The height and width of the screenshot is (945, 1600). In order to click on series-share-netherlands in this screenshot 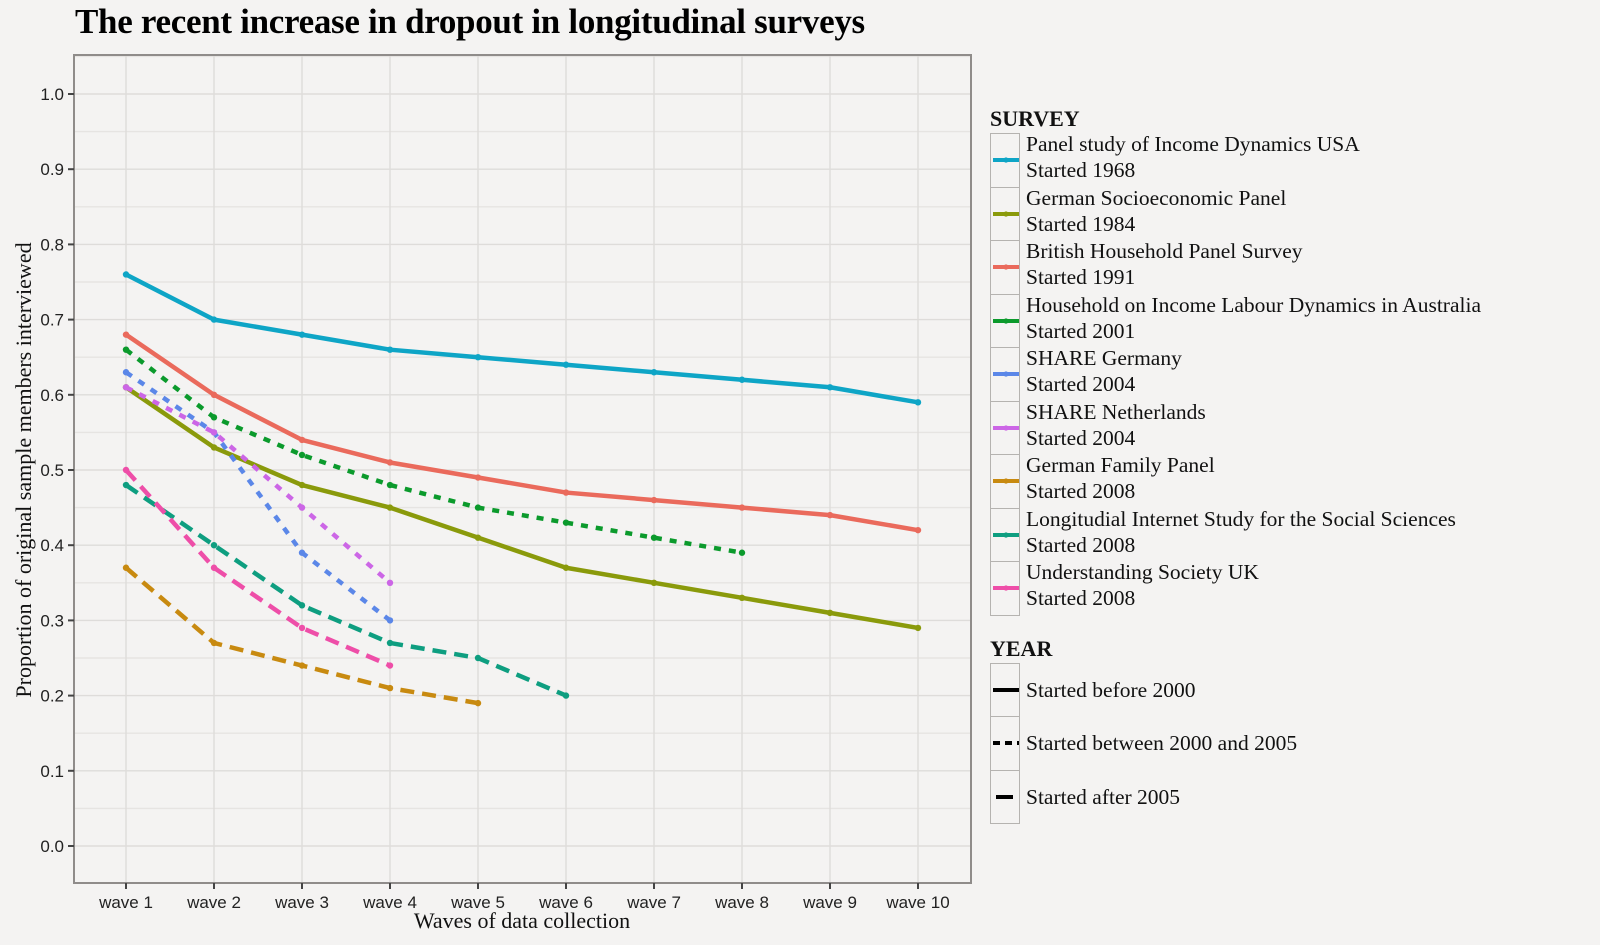, I will do `click(258, 485)`.